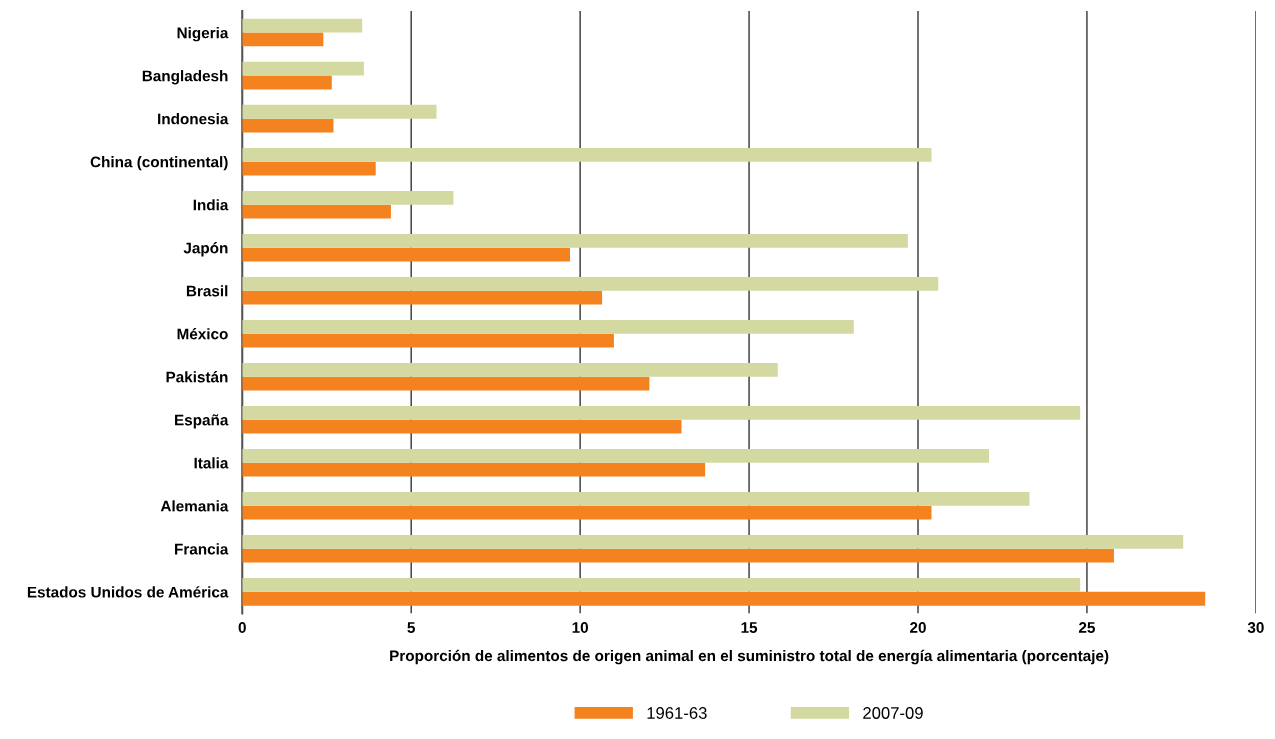  Describe the element at coordinates (1087, 627) in the screenshot. I see `x-tick-label: 25` at that location.